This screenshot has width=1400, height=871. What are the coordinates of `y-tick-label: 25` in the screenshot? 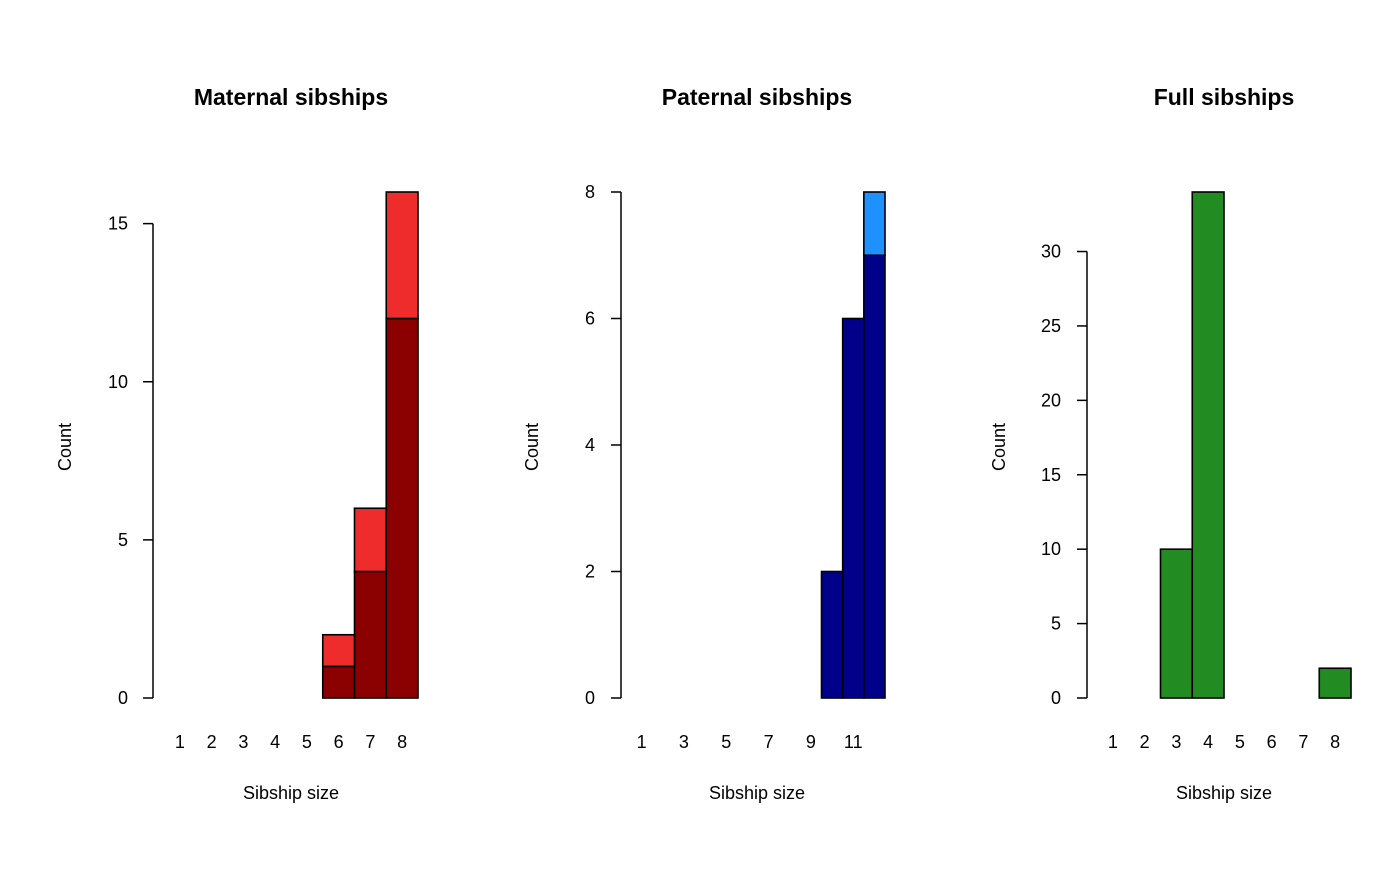 It's located at (1051, 326).